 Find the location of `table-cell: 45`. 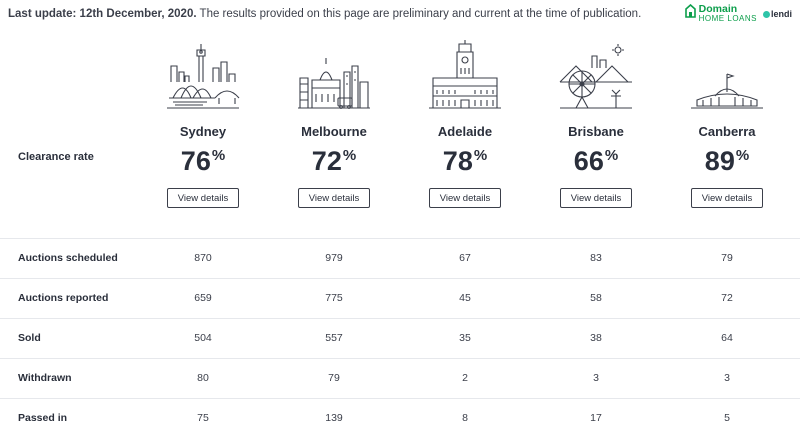

table-cell: 45 is located at coordinates (465, 298).